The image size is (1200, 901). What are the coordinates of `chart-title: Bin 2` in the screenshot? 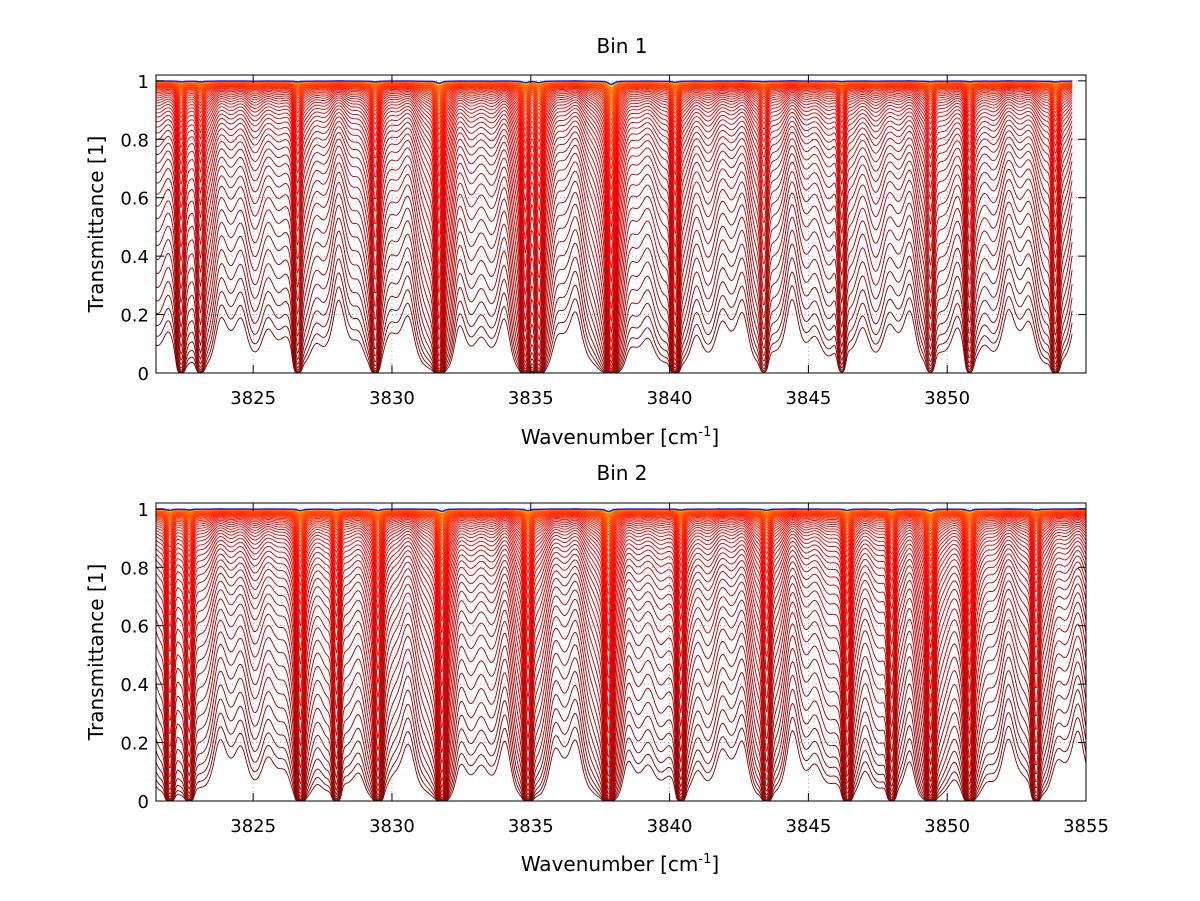 It's located at (621, 473).